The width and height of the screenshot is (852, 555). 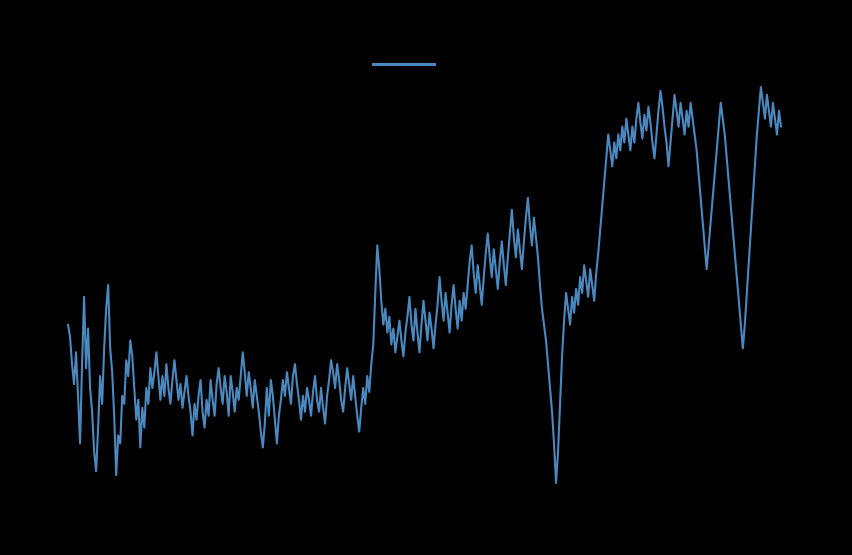 What do you see at coordinates (404, 64) in the screenshot?
I see `legend-line-swatch-icon` at bounding box center [404, 64].